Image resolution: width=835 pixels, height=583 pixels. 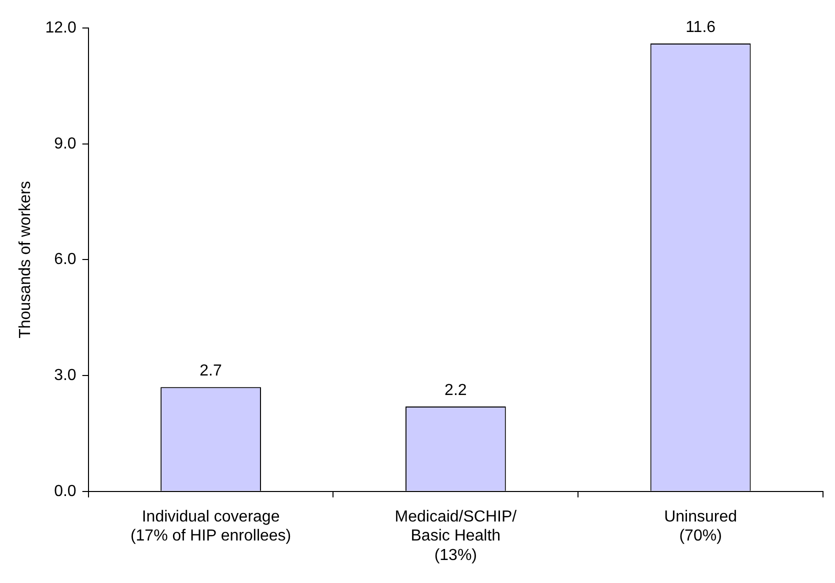 I want to click on data-label: 2.7, so click(x=211, y=371).